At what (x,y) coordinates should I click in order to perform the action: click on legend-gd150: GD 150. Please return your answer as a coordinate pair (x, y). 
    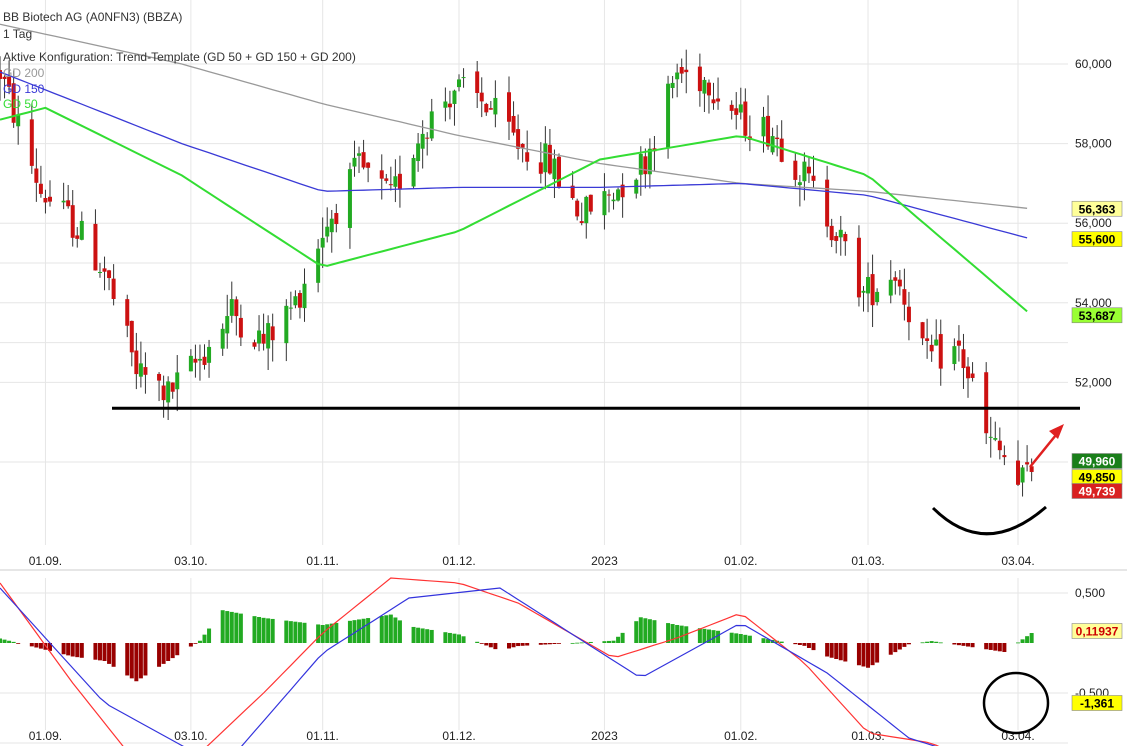
    Looking at the image, I should click on (24, 89).